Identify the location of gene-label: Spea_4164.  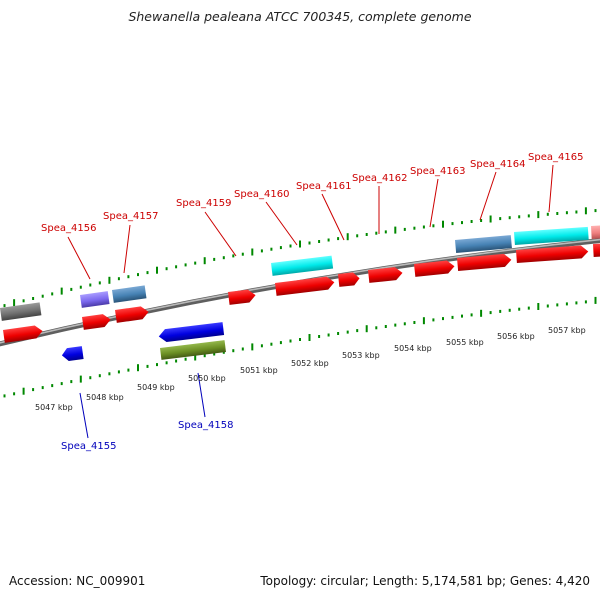
(497, 164).